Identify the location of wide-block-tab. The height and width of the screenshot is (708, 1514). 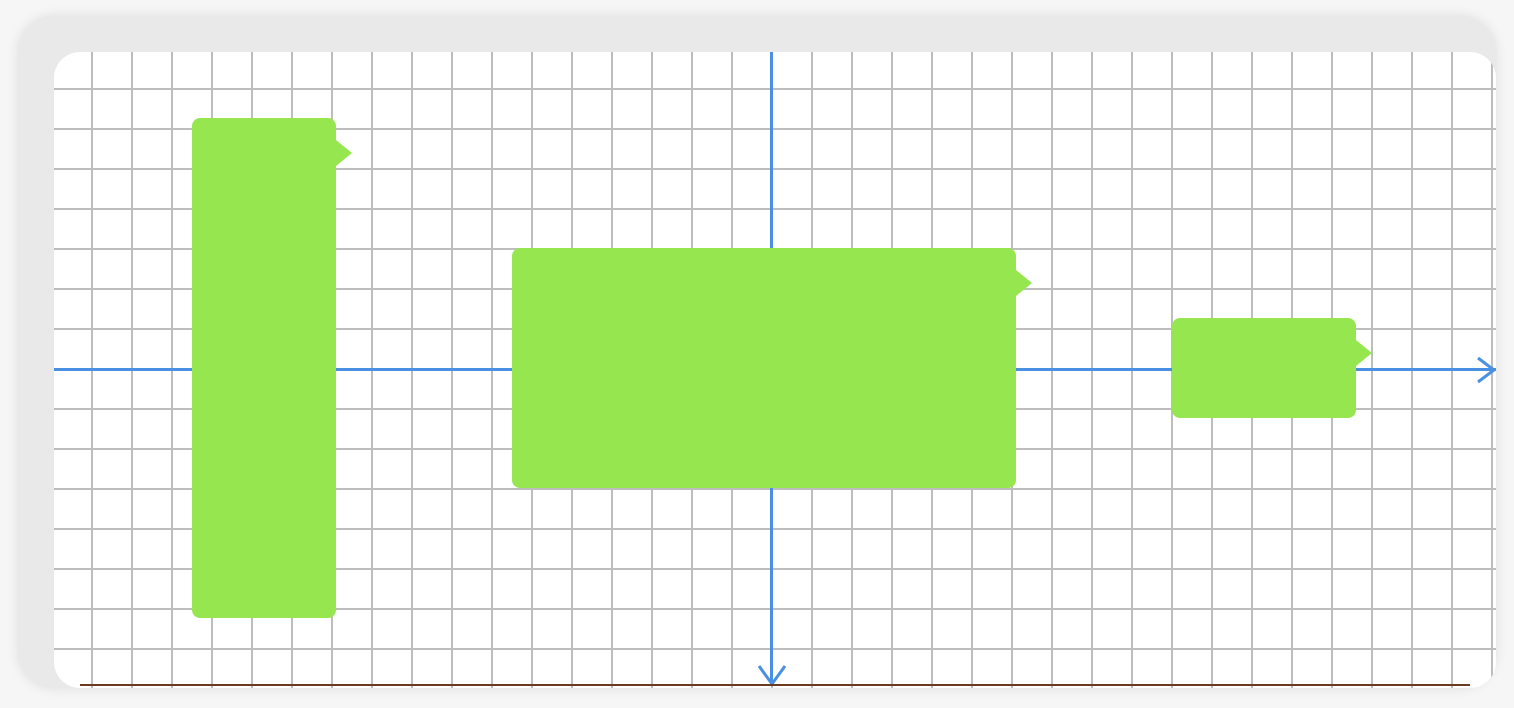
(1024, 283).